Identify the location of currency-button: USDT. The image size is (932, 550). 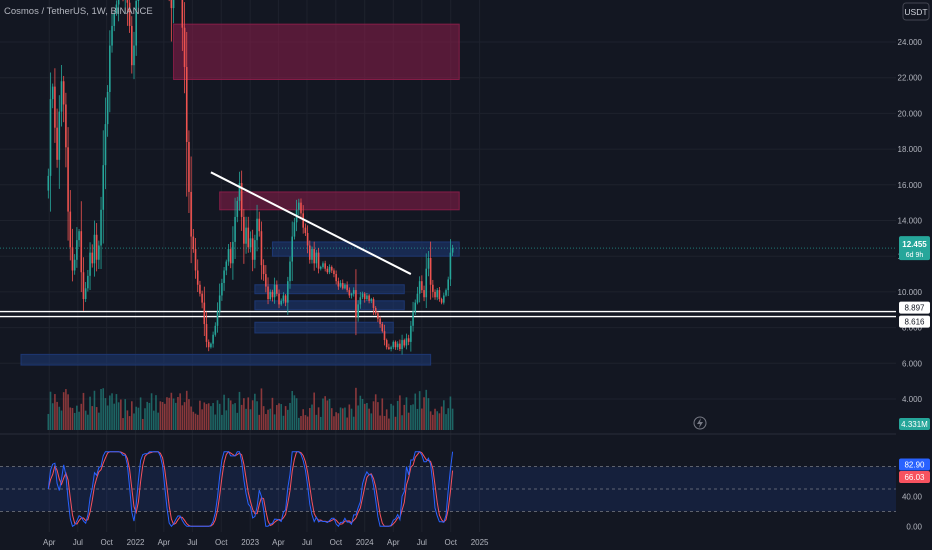
(916, 11).